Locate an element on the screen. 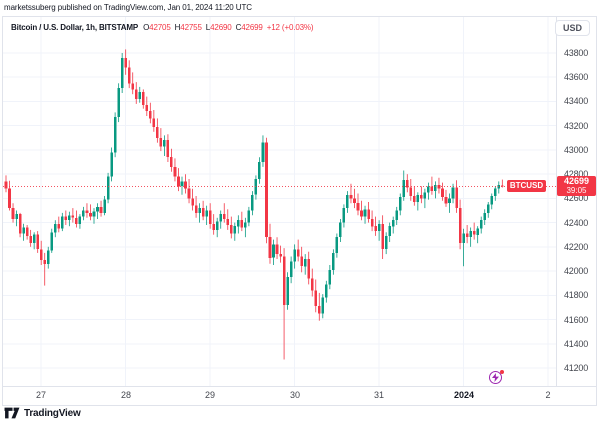 The height and width of the screenshot is (428, 600). time-tick-label: 28 is located at coordinates (125, 395).